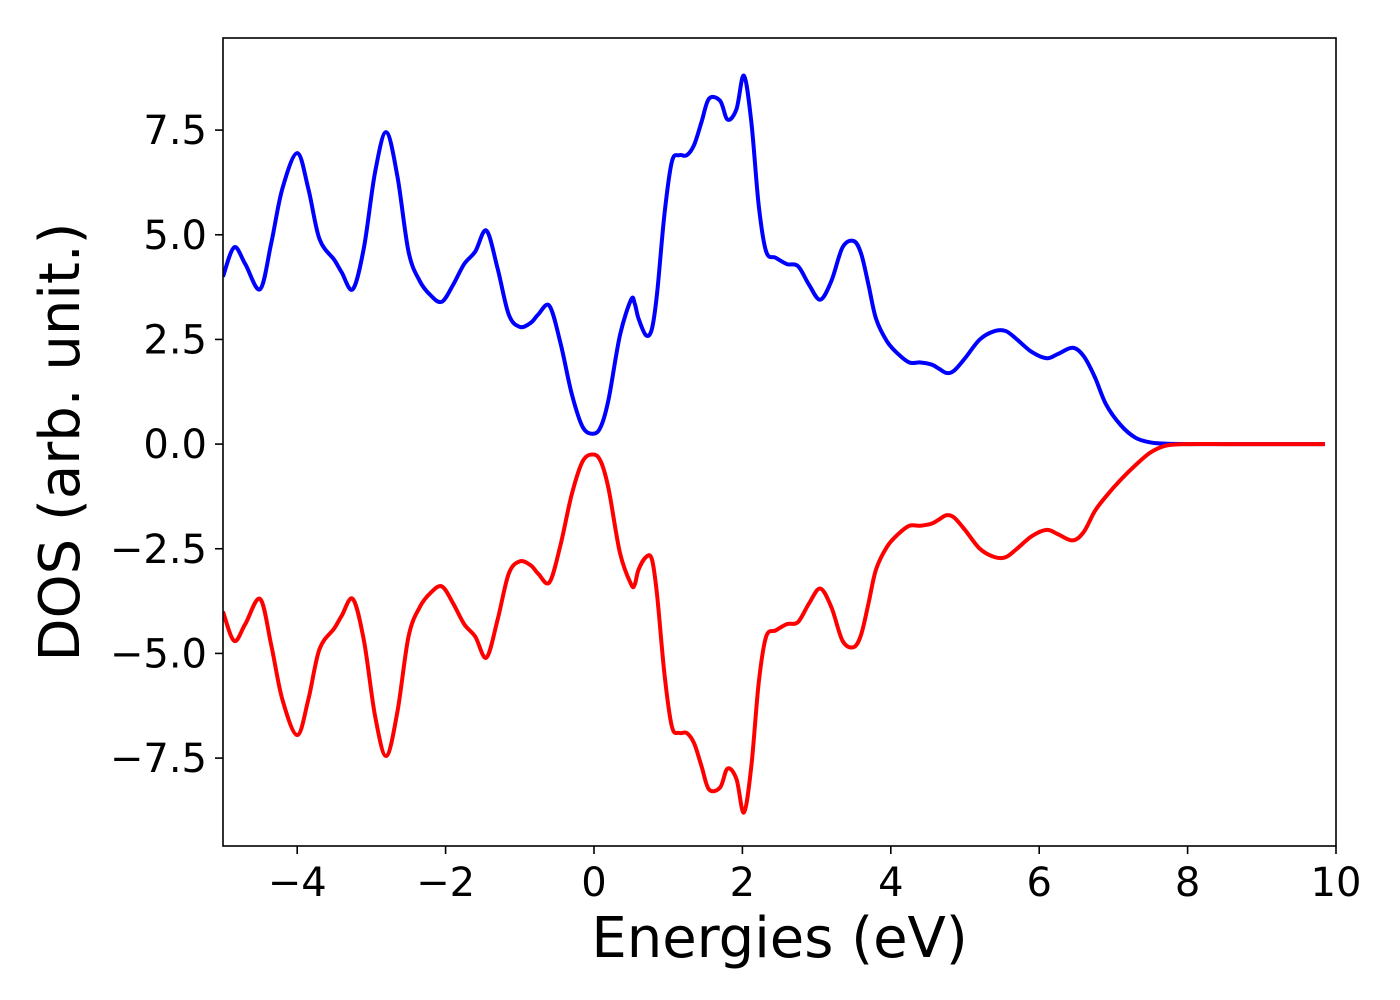  I want to click on x-axis: −4 −2 0 2 4 6 8 10, so click(815, 876).